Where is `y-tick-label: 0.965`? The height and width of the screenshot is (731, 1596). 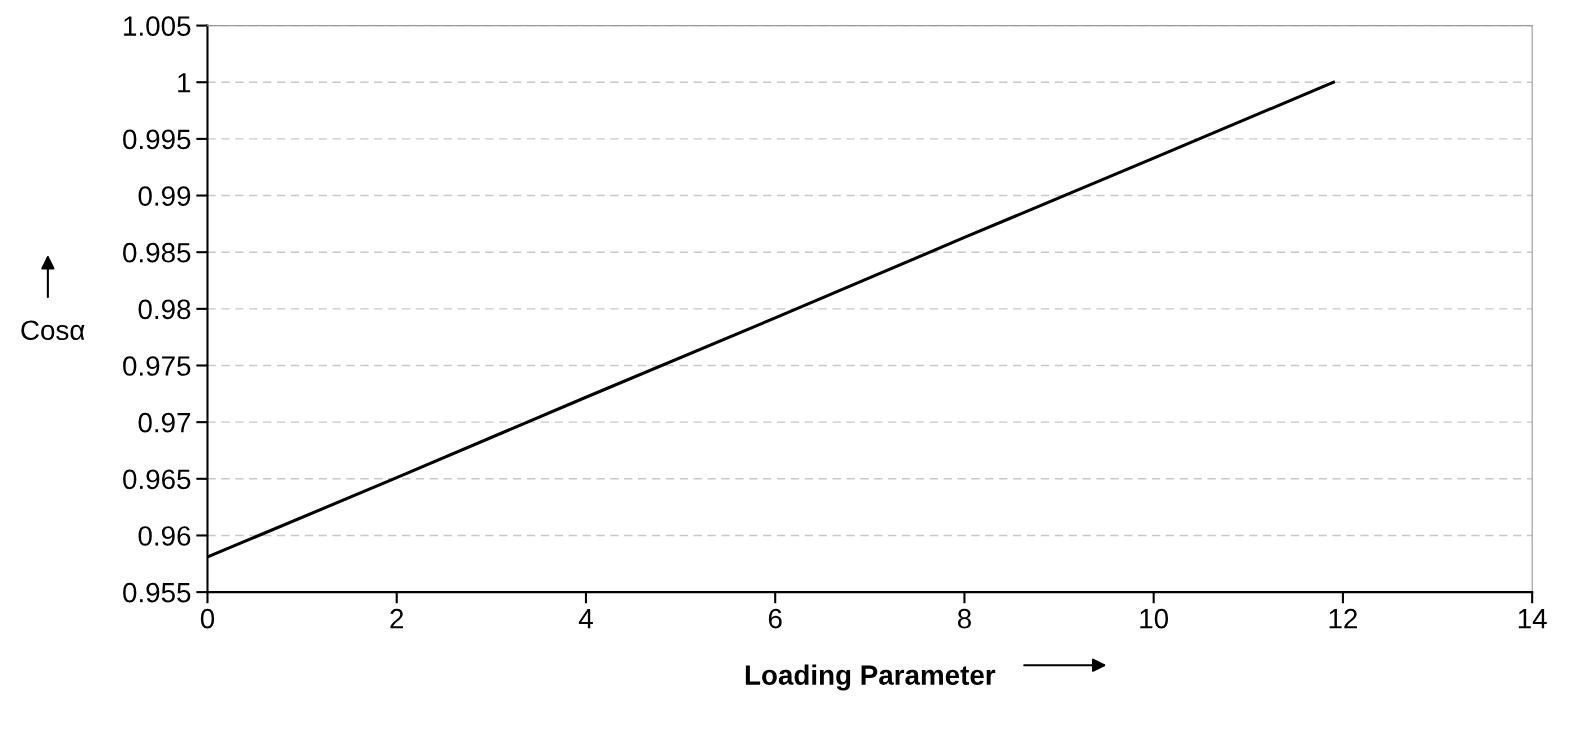 y-tick-label: 0.965 is located at coordinates (157, 479).